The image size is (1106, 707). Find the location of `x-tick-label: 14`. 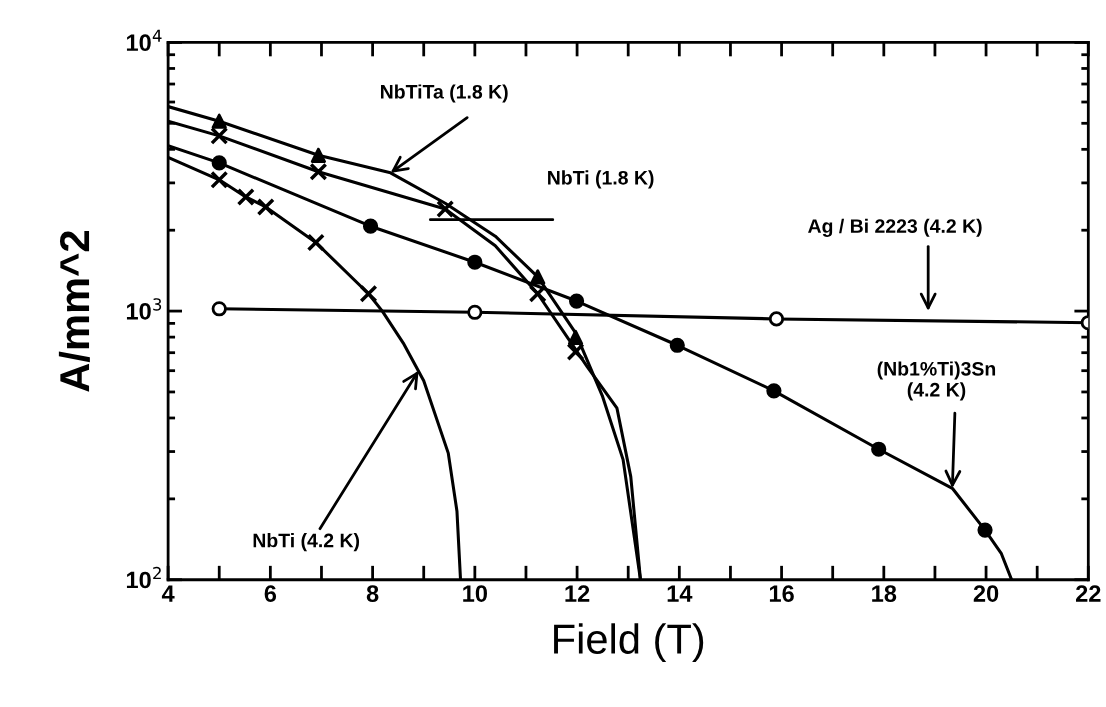

x-tick-label: 14 is located at coordinates (680, 593).